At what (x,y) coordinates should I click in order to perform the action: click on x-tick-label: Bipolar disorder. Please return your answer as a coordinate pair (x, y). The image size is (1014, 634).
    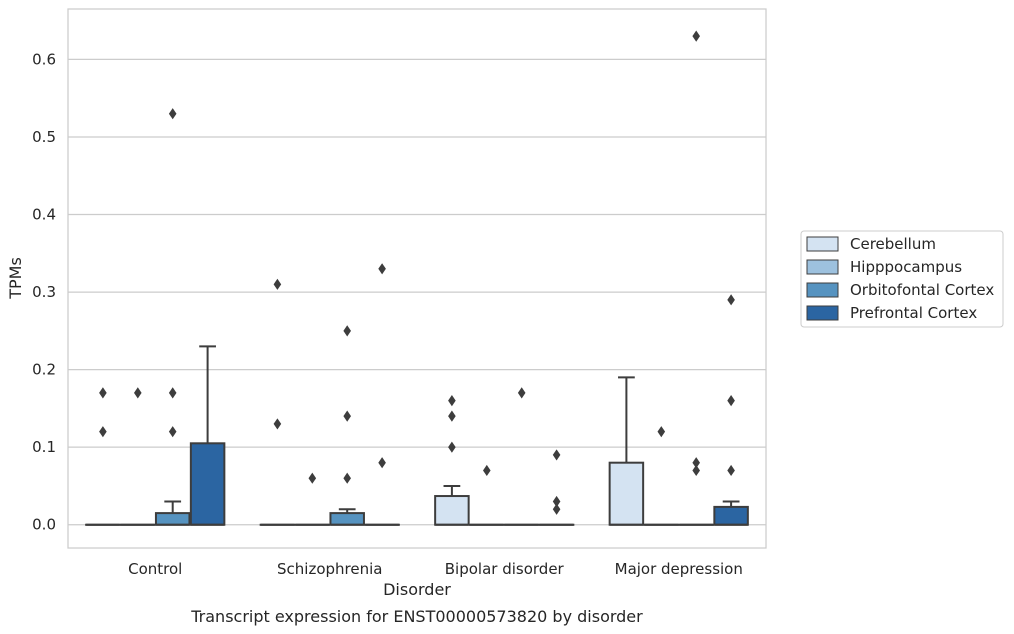
    Looking at the image, I should click on (505, 569).